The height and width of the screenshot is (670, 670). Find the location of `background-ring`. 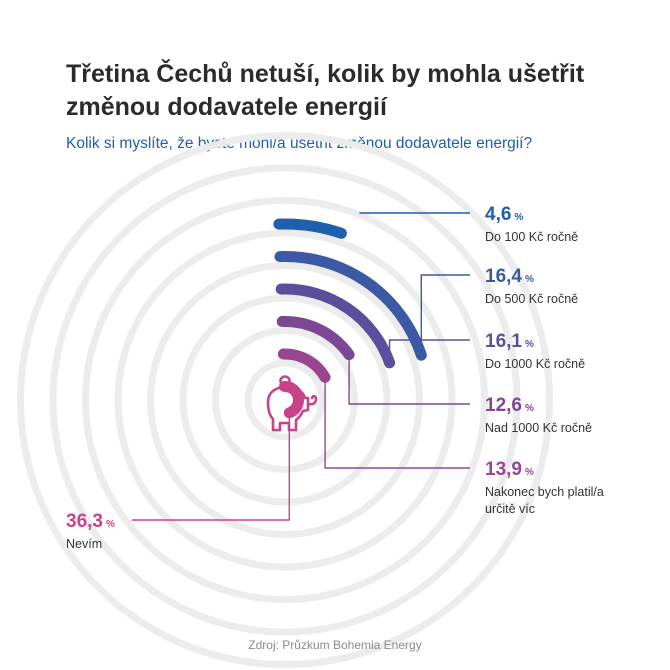

background-ring is located at coordinates (285, 400).